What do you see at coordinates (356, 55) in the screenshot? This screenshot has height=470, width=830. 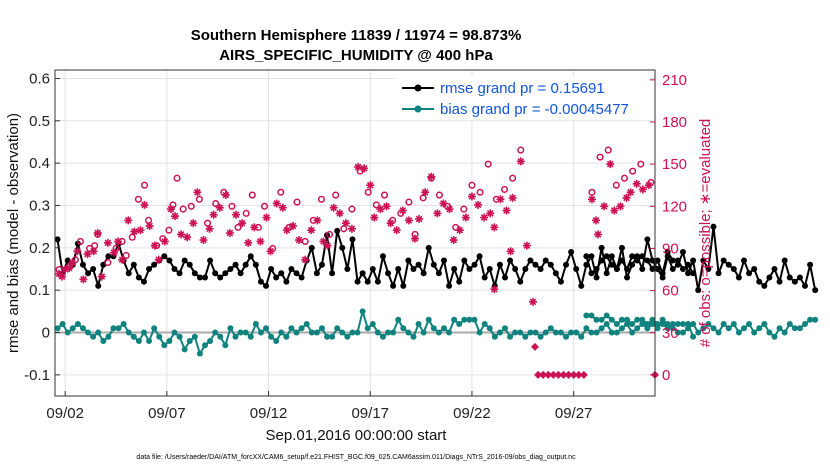 I see `chart-title-line2: AIRS_SPECIFIC_HUMIDITY @ 400 hPa` at bounding box center [356, 55].